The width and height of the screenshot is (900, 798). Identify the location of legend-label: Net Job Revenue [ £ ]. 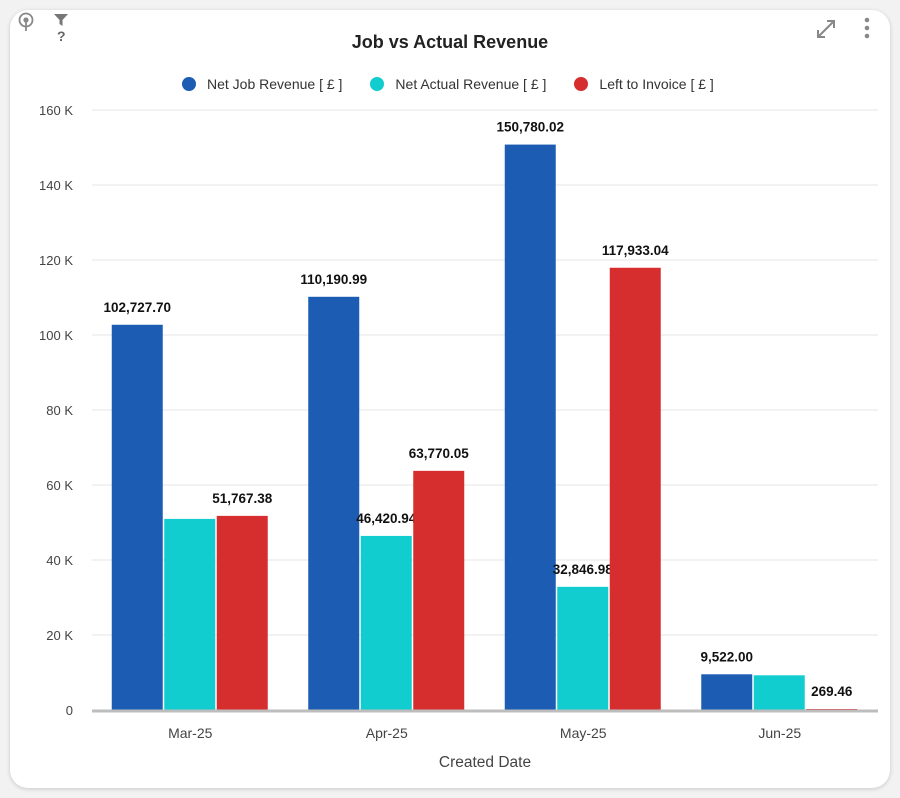
(275, 84).